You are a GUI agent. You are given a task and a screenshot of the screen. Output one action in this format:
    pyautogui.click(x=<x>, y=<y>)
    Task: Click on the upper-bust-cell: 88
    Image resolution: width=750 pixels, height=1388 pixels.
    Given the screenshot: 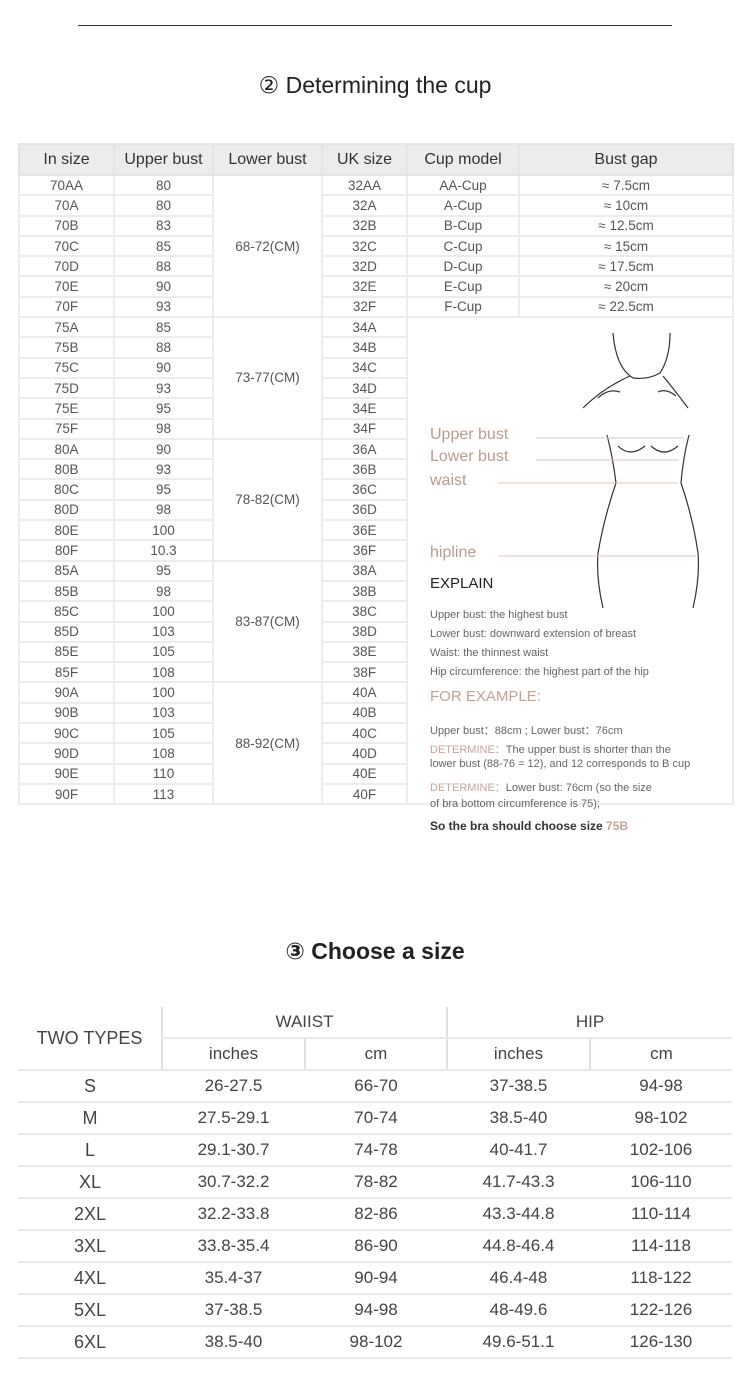 What is the action you would take?
    pyautogui.click(x=163, y=347)
    